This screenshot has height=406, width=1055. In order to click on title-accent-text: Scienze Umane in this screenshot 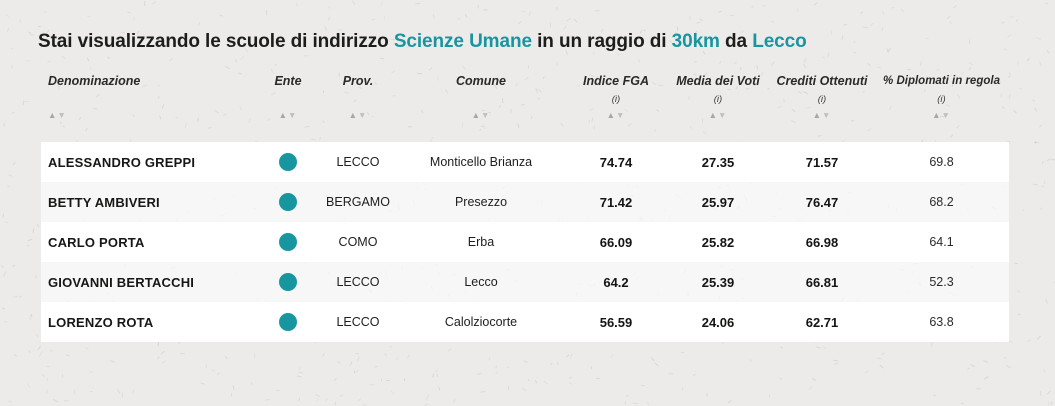, I will do `click(462, 41)`.